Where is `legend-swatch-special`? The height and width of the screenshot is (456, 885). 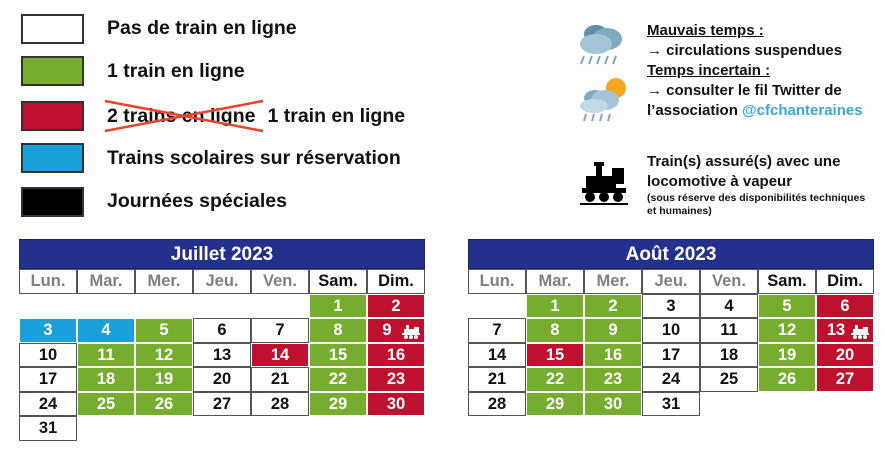
legend-swatch-special is located at coordinates (52, 202).